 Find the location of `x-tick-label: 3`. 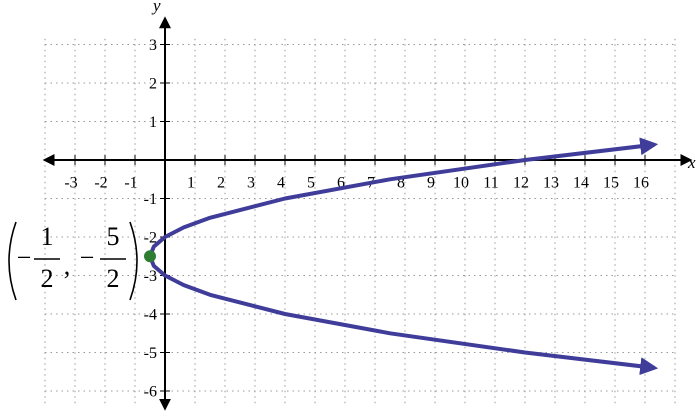

x-tick-label: 3 is located at coordinates (251, 183).